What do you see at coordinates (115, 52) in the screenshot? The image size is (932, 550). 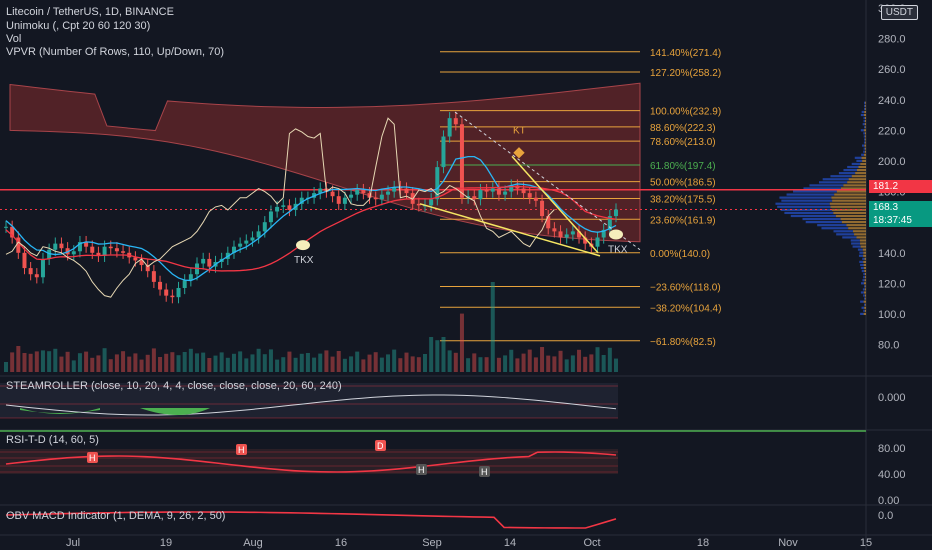 I see `vpvr-legend: VPVR (Number Of Rows, 110, Up/Down, 70)` at bounding box center [115, 52].